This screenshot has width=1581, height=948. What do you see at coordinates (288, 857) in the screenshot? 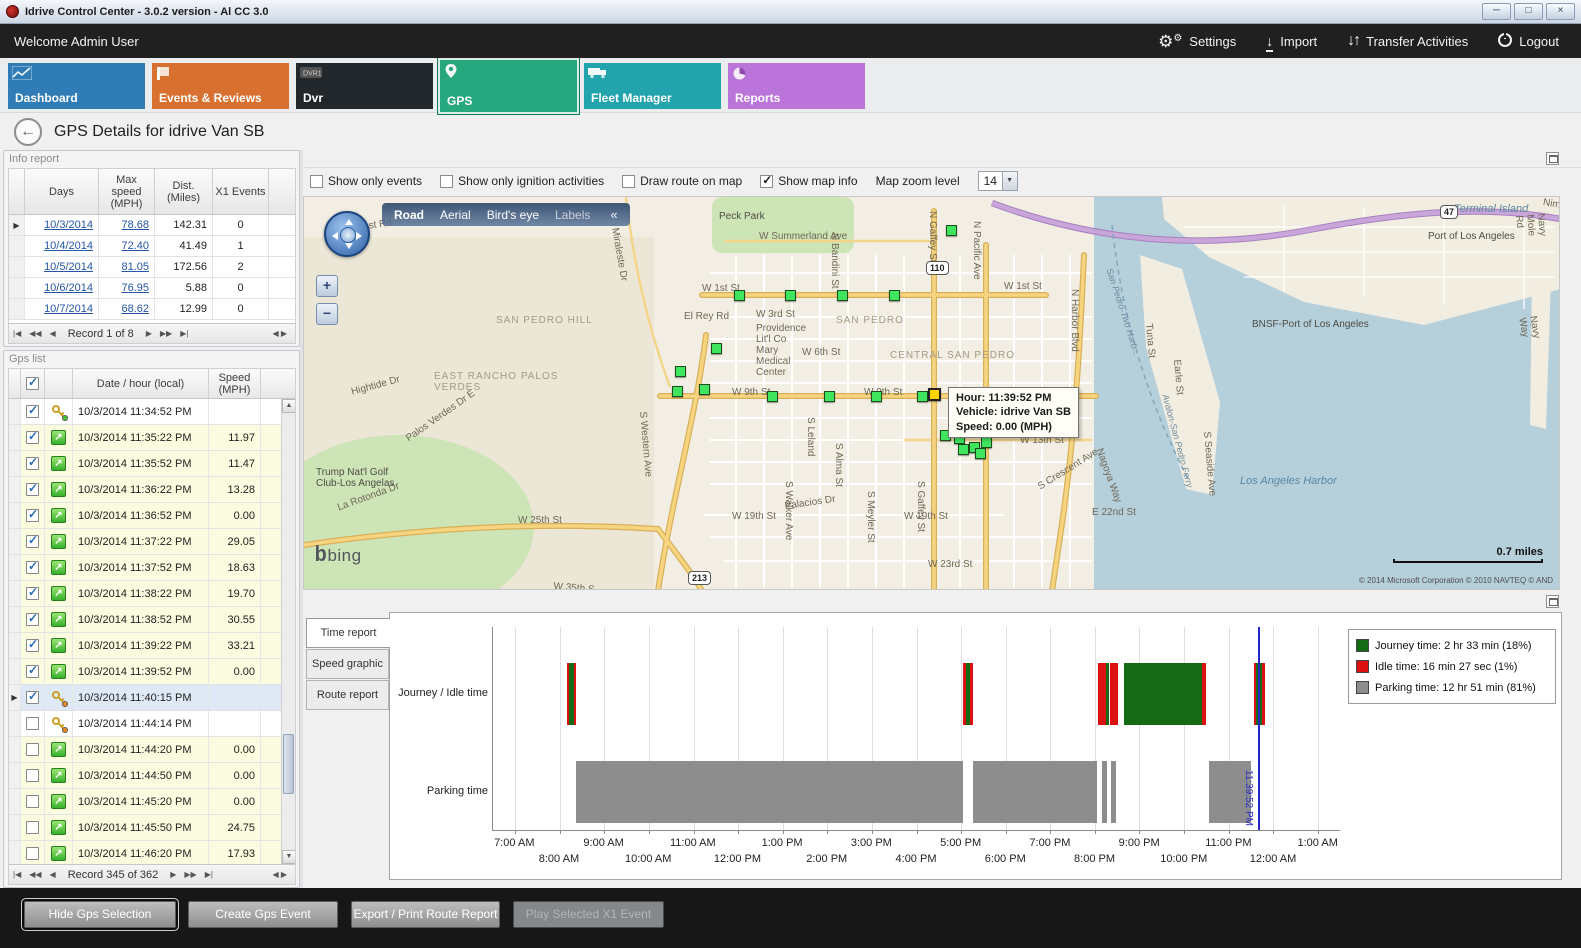
I see `scroll-down-icon: ▼` at bounding box center [288, 857].